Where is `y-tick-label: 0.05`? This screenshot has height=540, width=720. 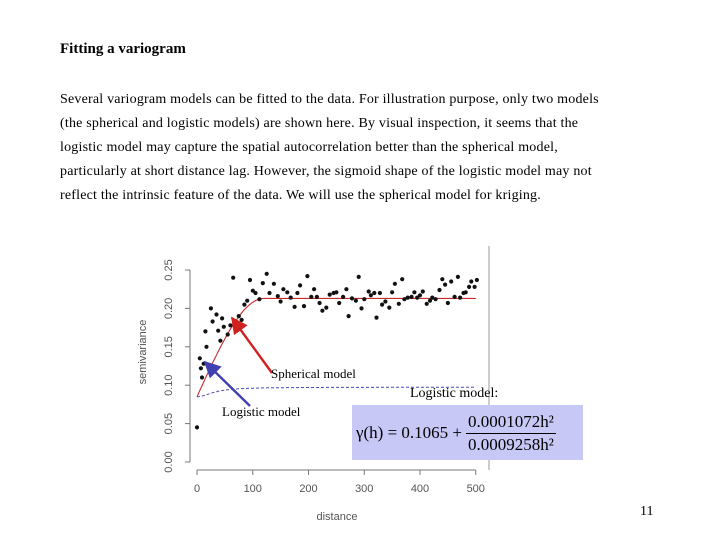
y-tick-label: 0.05 is located at coordinates (169, 423).